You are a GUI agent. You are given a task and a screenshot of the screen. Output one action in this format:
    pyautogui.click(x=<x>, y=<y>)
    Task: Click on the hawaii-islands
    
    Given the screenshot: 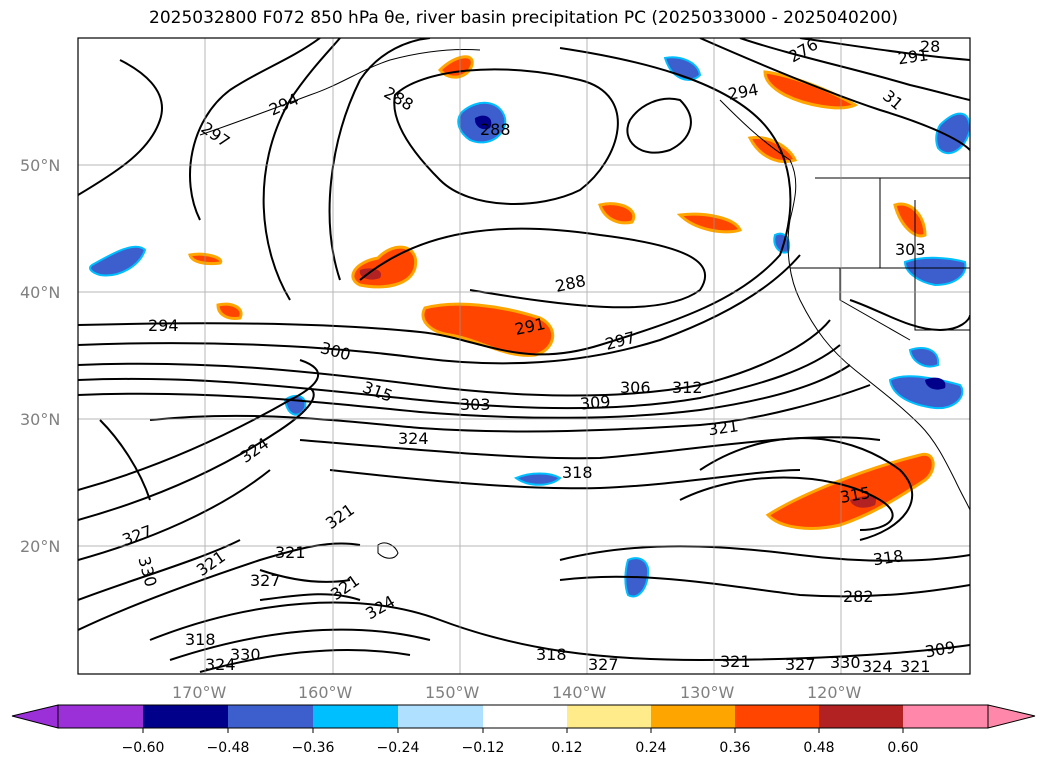 What is the action you would take?
    pyautogui.click(x=388, y=550)
    